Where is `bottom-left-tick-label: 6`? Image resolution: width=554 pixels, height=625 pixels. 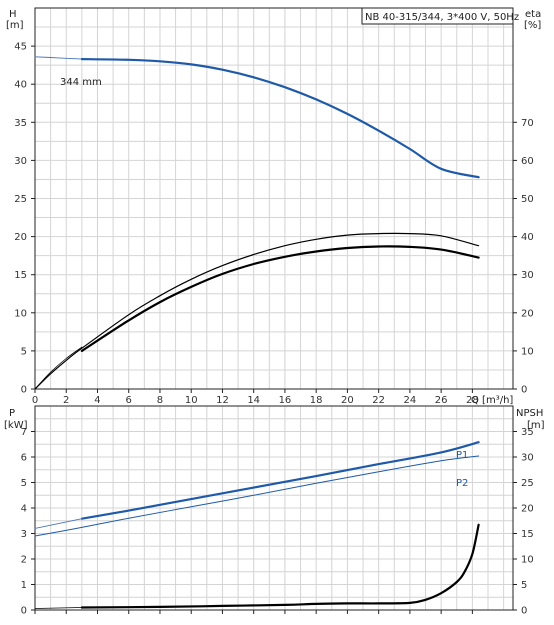 bottom-left-tick-label: 6 is located at coordinates (24, 458).